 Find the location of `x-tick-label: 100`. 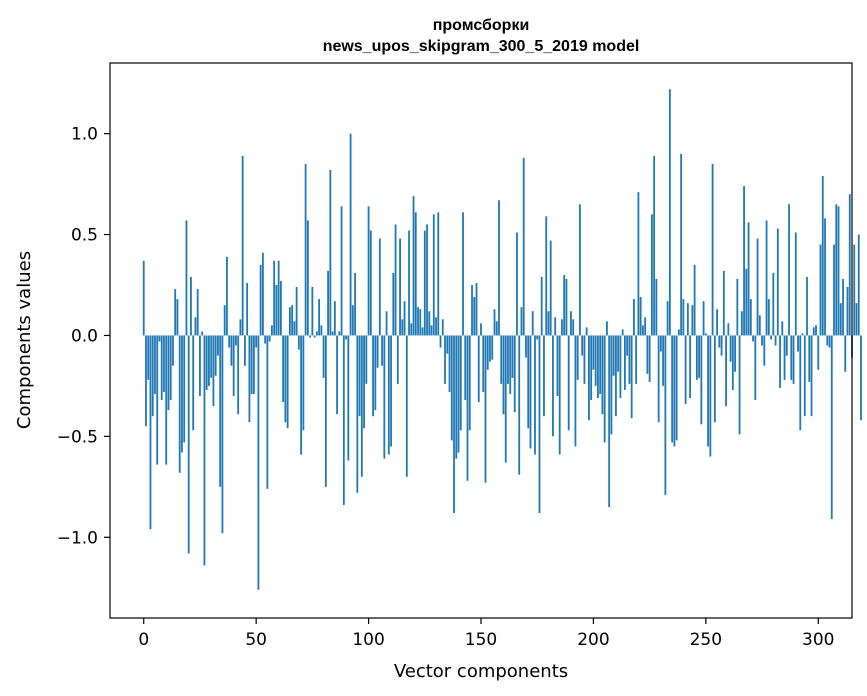

x-tick-label: 100 is located at coordinates (368, 640).